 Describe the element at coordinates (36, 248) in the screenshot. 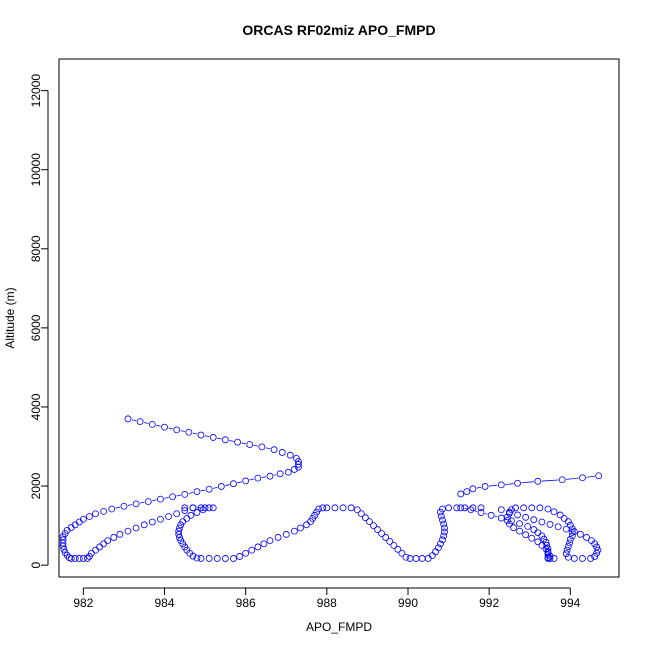

I see `y-tick-label: 8000` at that location.